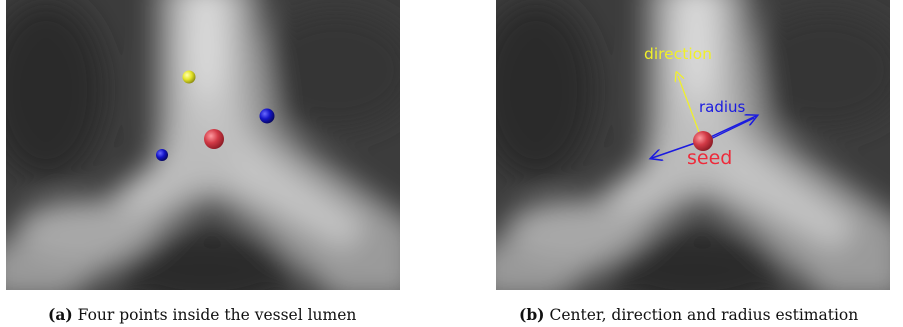 This screenshot has height=327, width=903. I want to click on direction-arrow, so click(690, 108).